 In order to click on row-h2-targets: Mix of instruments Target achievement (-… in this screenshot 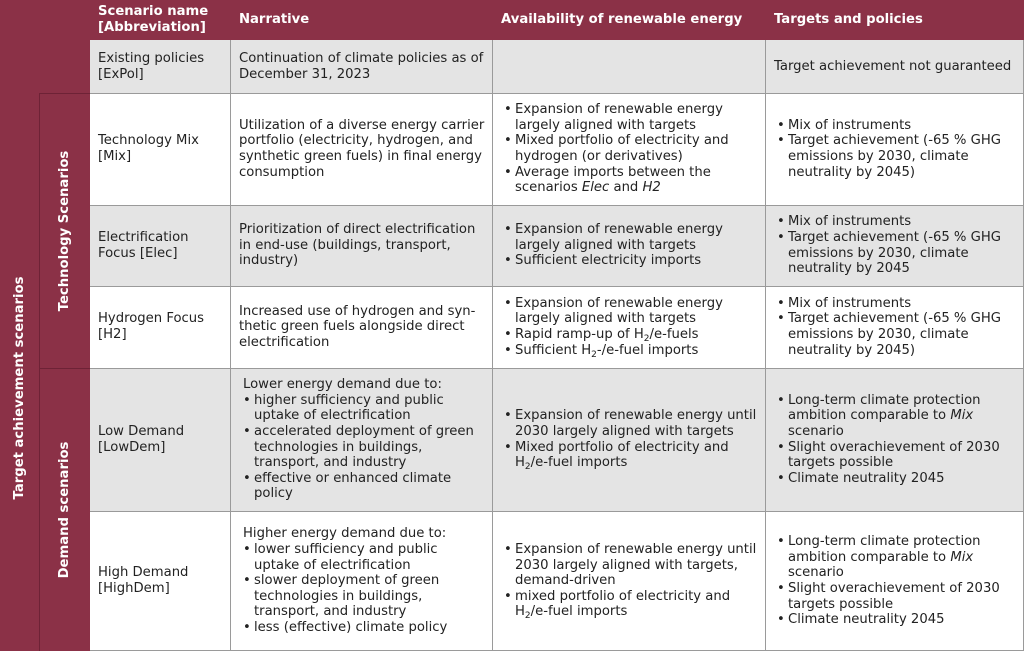, I will do `click(895, 327)`.